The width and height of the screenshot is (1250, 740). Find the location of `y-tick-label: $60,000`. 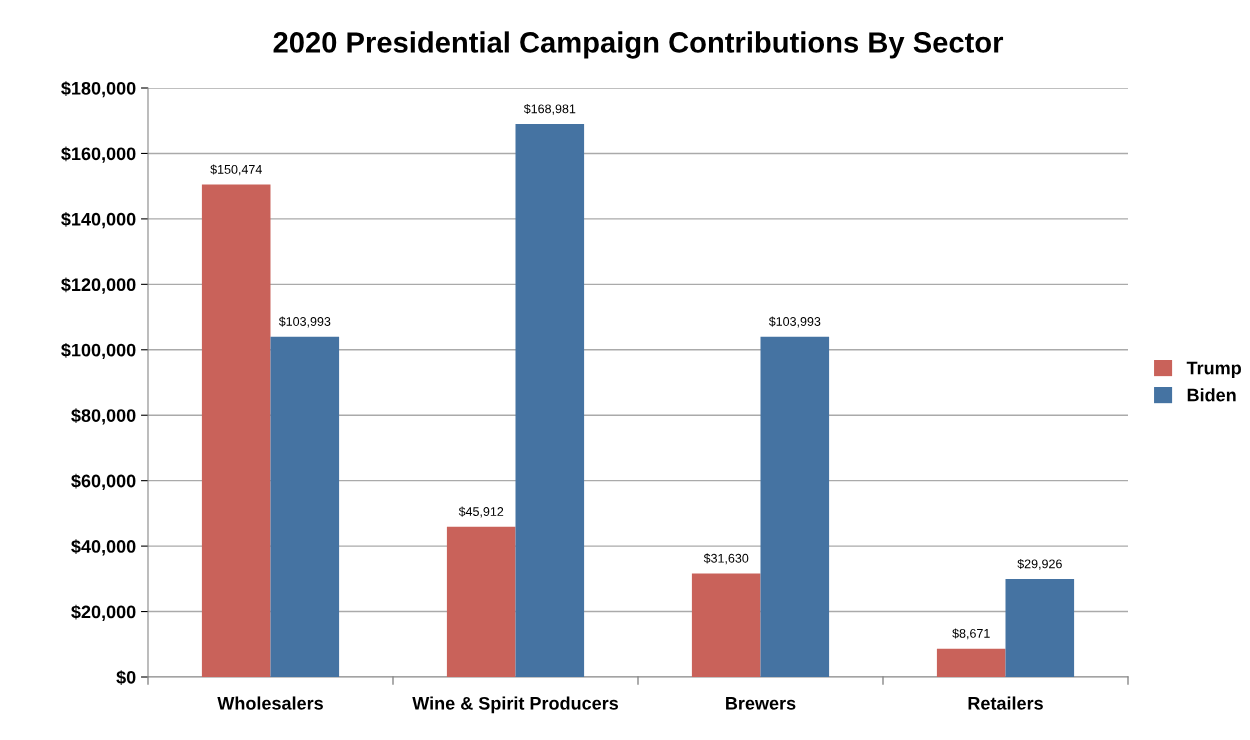

y-tick-label: $60,000 is located at coordinates (103, 481).